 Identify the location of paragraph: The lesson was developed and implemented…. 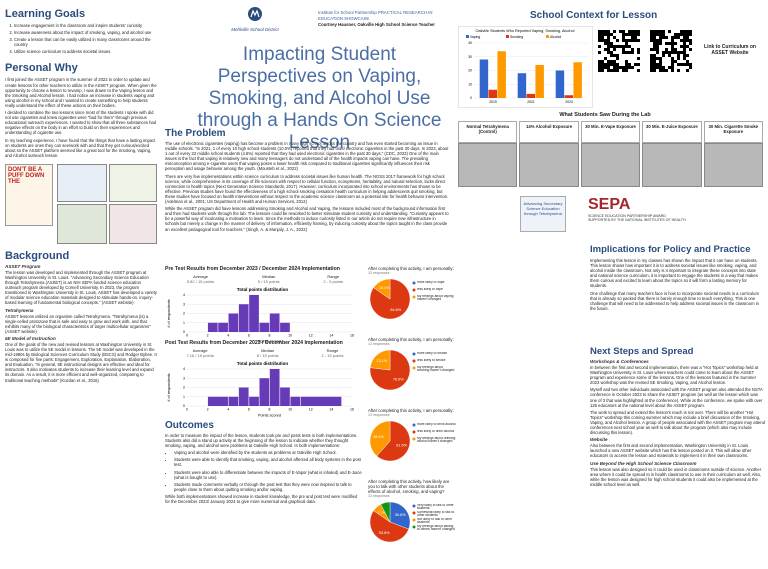
(81, 287).